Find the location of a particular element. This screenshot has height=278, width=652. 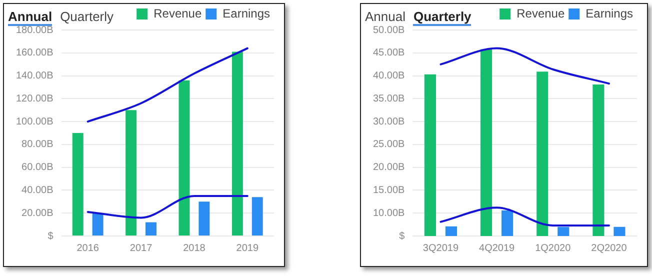

y-tick-label: 35.00B is located at coordinates (389, 98).